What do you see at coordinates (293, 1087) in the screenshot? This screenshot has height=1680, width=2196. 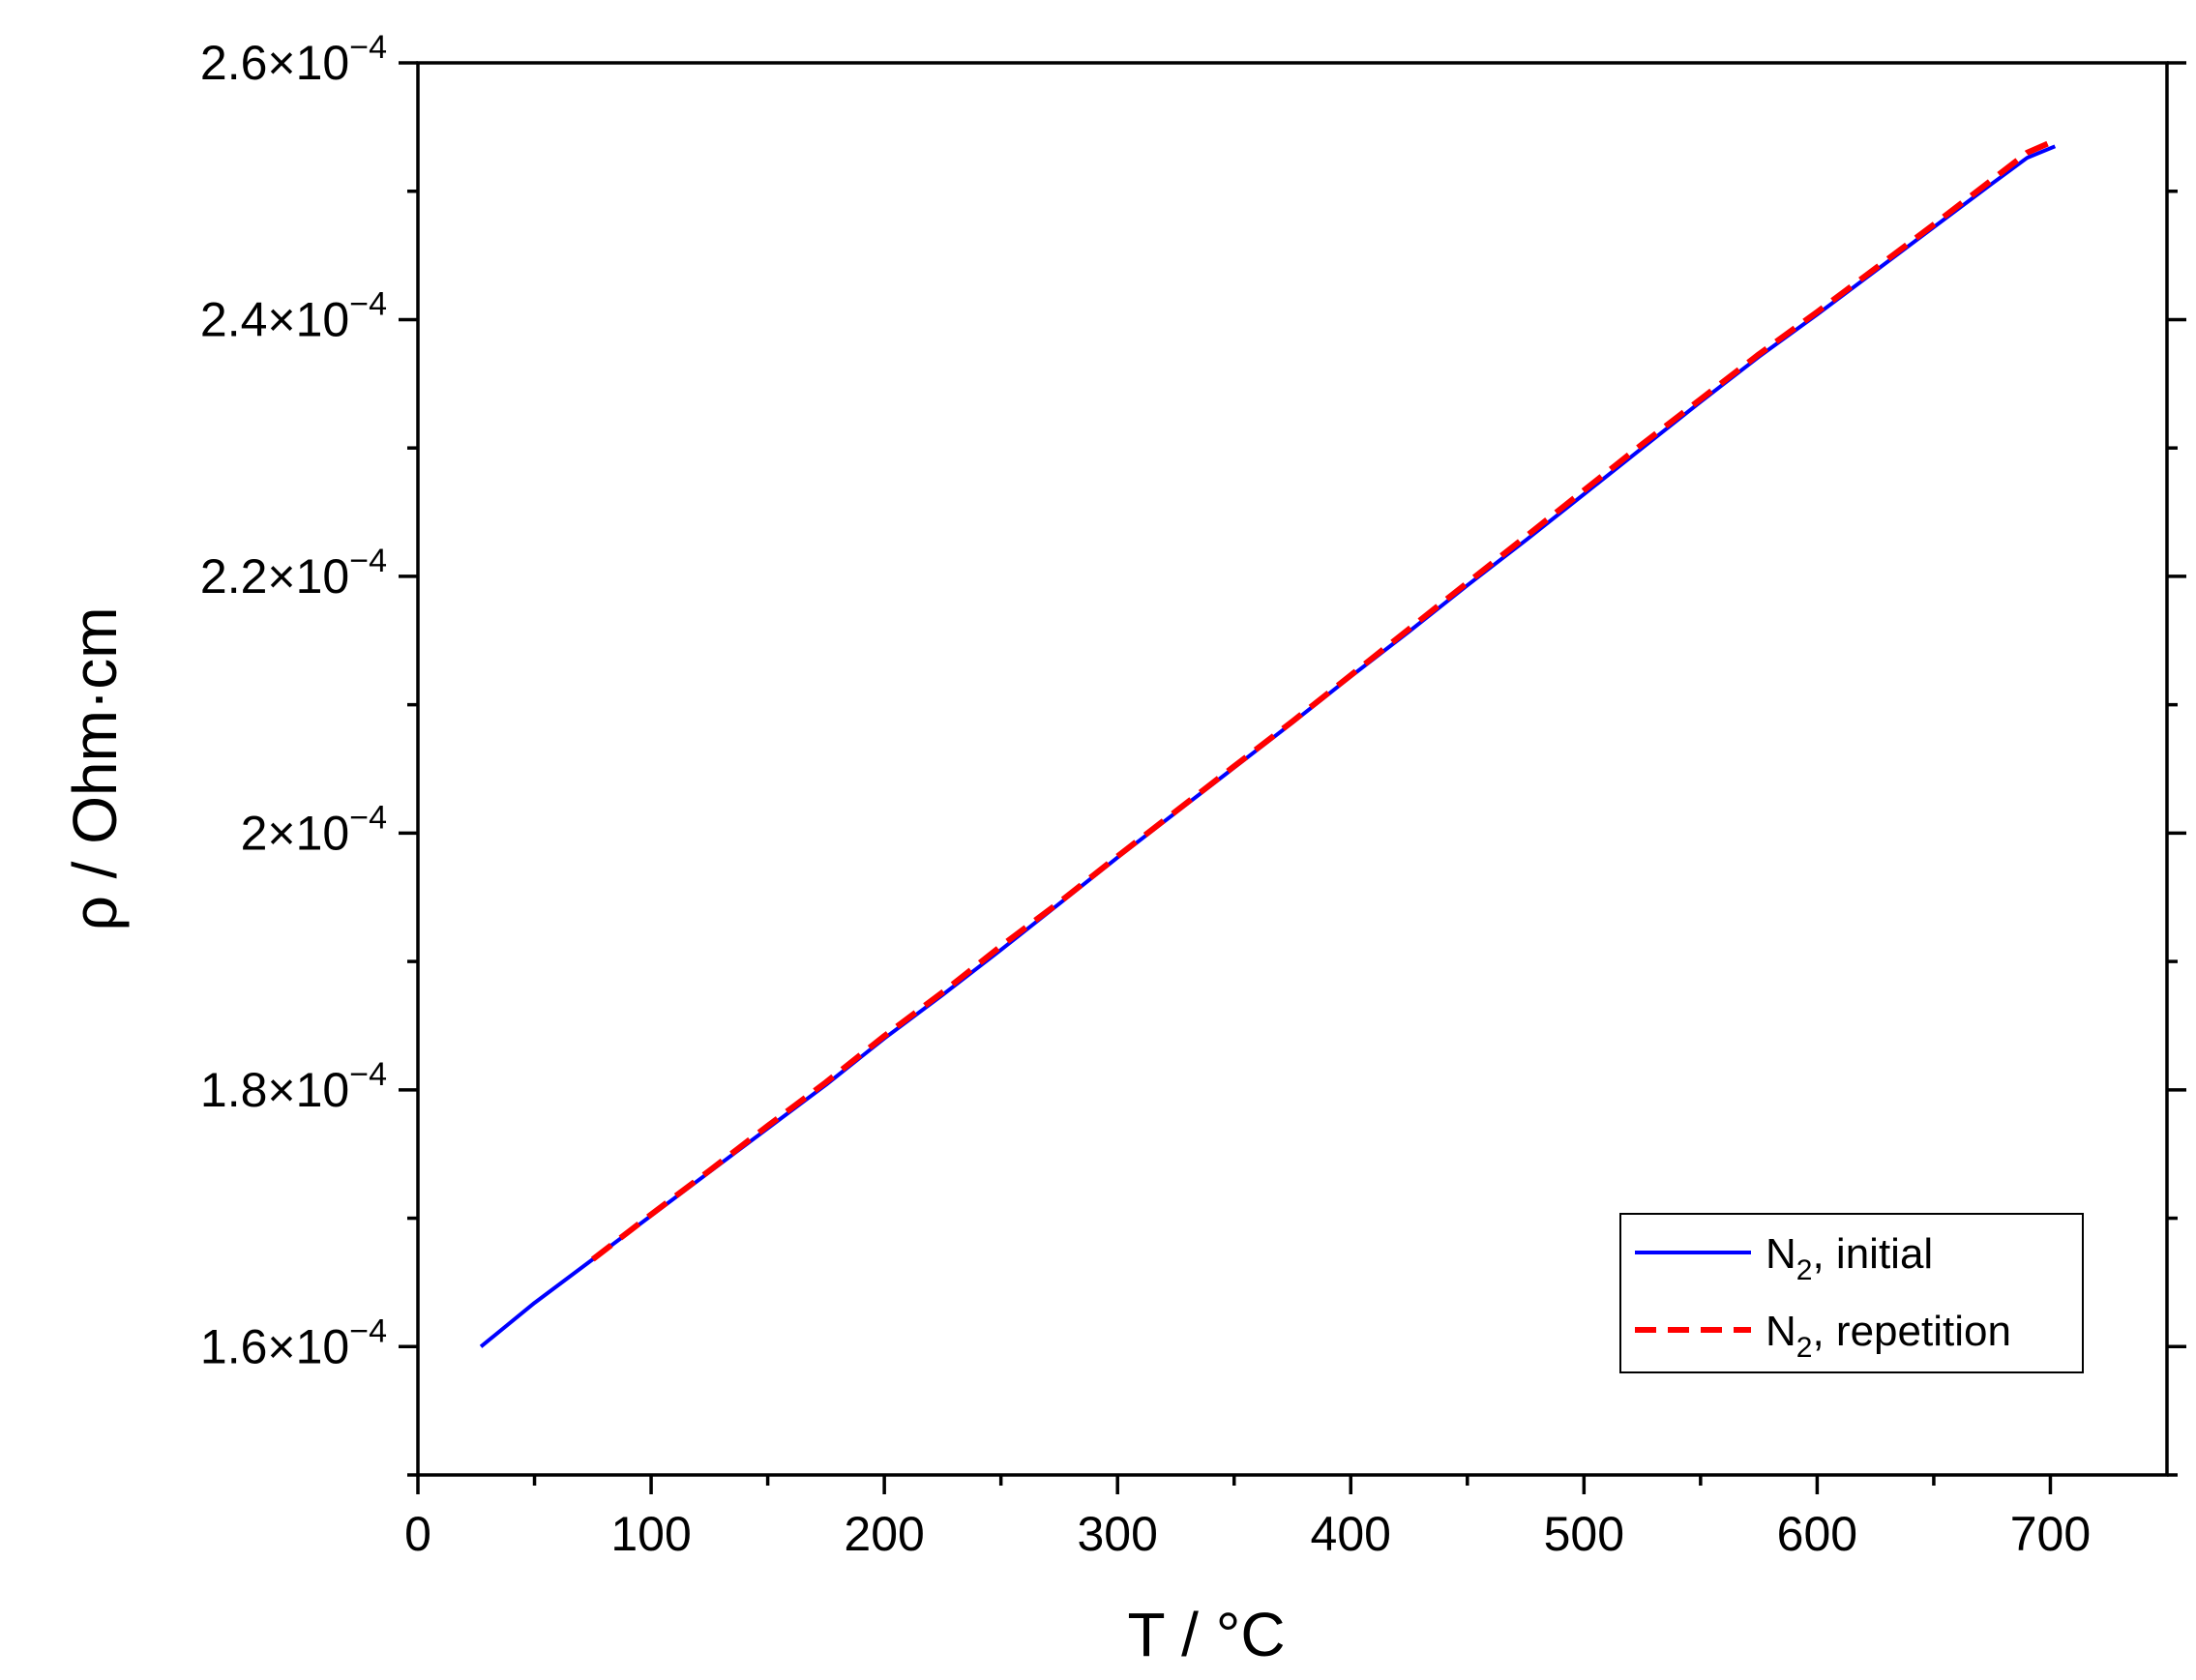 I see `y-tick-label: 1.8×10⁻⁴` at bounding box center [293, 1087].